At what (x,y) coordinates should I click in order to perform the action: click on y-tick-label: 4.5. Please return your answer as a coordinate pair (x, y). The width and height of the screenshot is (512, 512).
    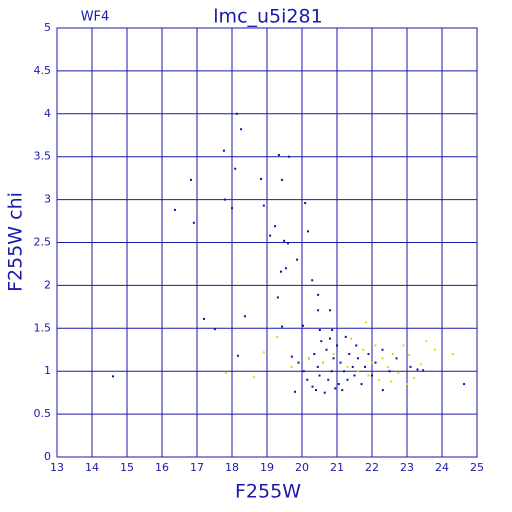
    Looking at the image, I should click on (43, 70).